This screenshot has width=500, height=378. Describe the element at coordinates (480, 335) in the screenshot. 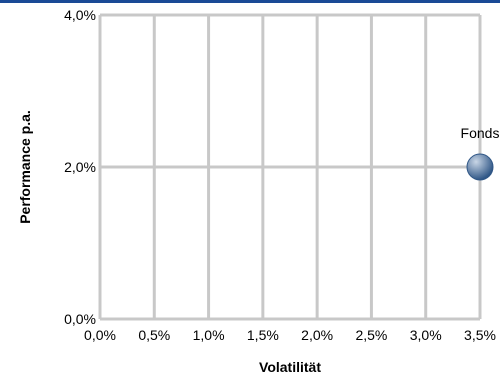

I see `x-tick-label: 3,5%` at that location.